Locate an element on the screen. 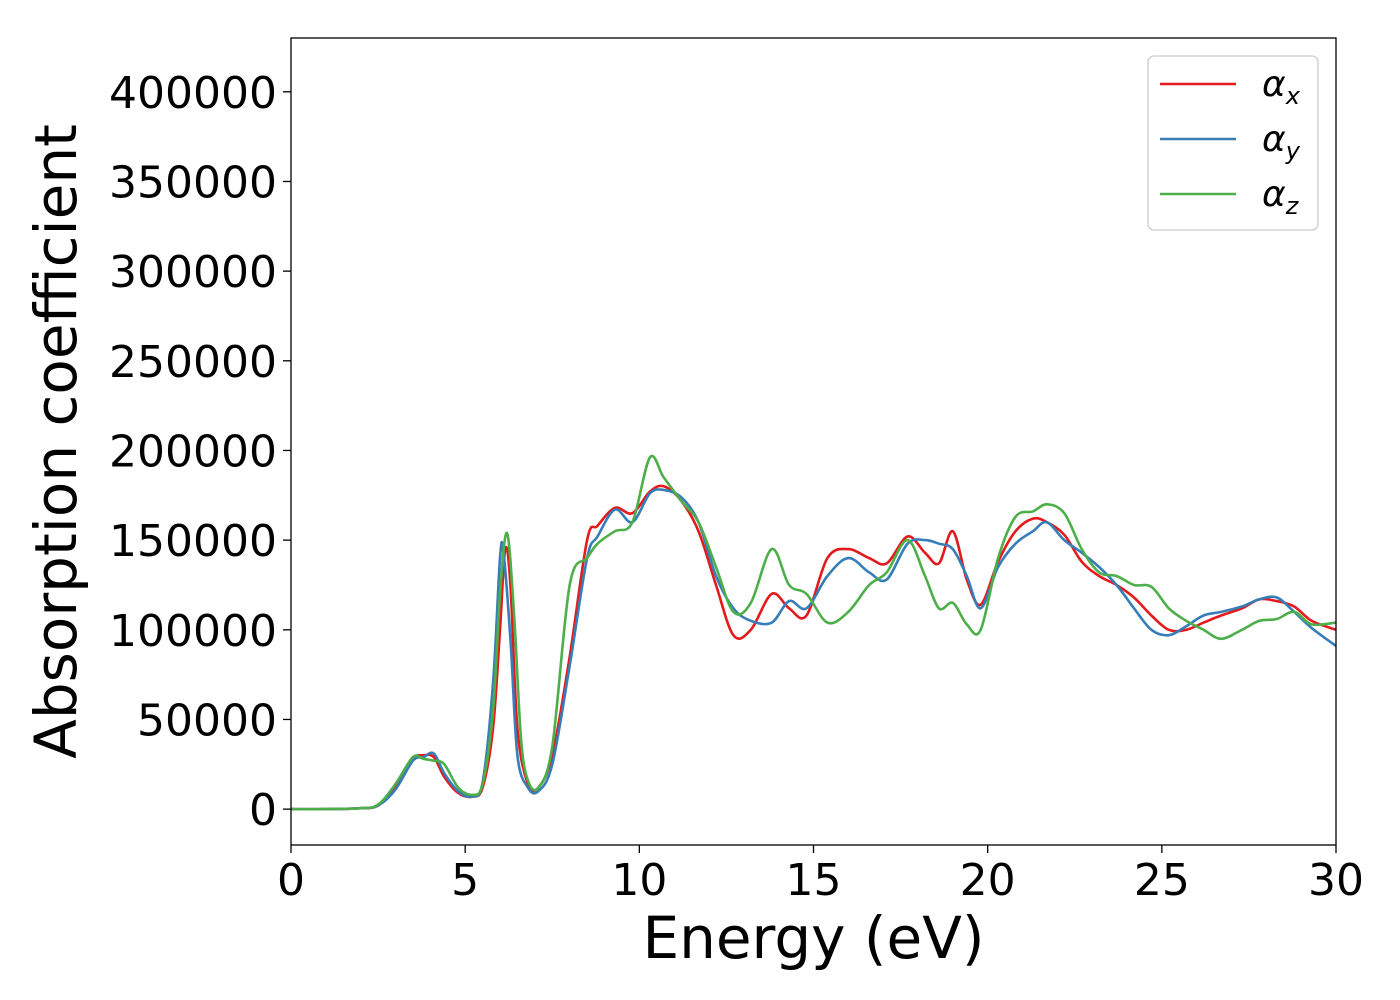 This screenshot has height=1000, width=1400. y-tick-label: 200000 is located at coordinates (193, 451).